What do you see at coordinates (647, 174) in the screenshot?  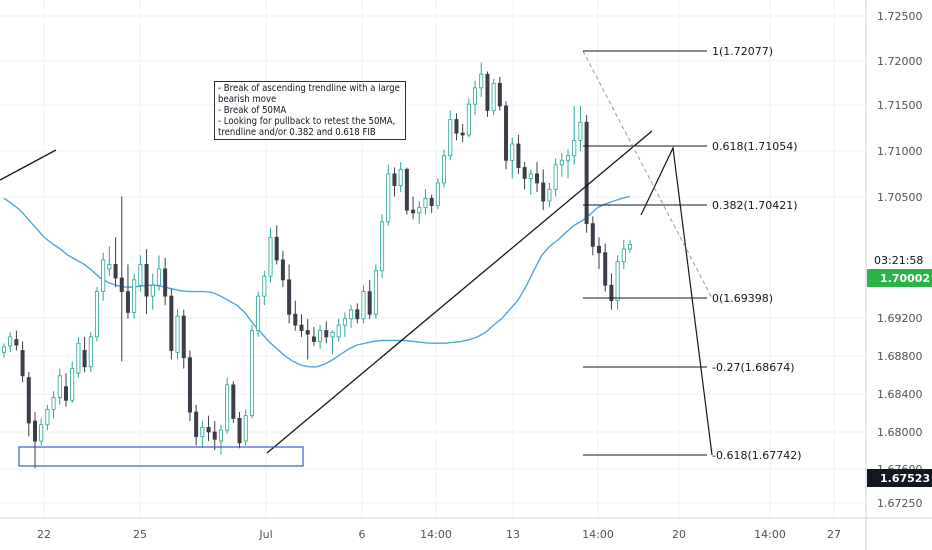 I see `fib-trend-line` at bounding box center [647, 174].